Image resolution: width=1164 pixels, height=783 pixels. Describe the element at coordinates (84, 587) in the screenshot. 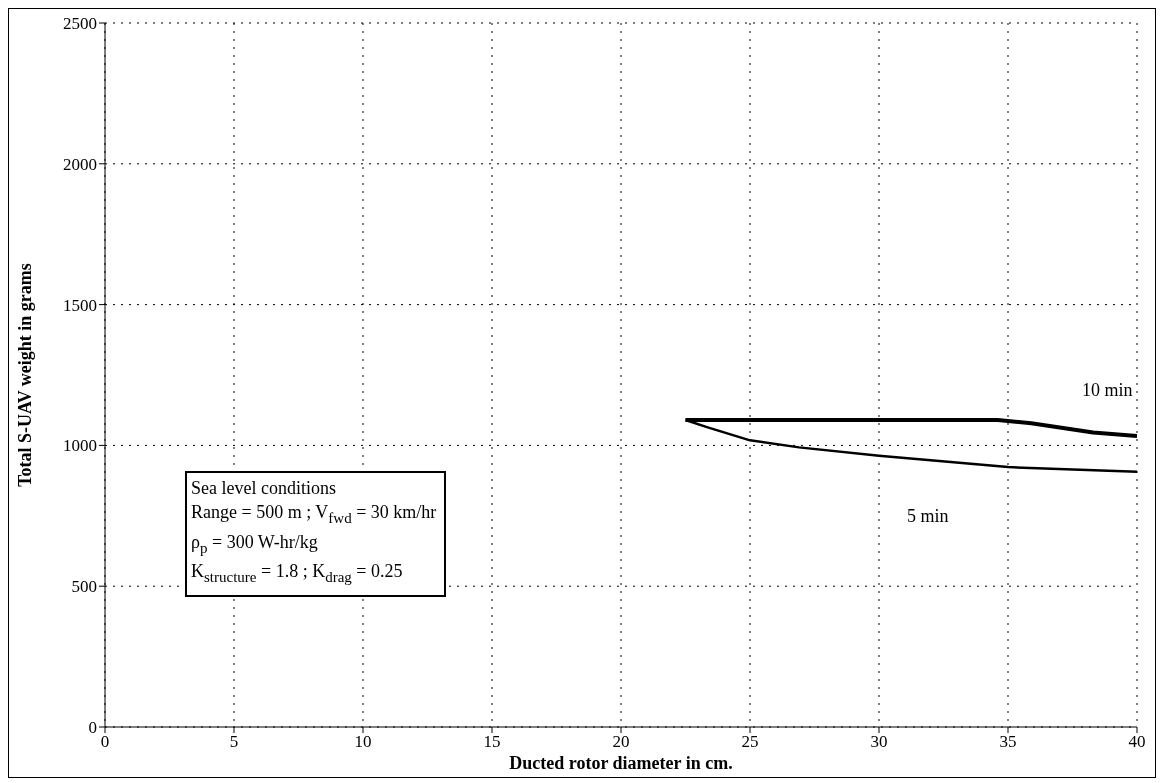

I see `y-tick-label: 500` at that location.